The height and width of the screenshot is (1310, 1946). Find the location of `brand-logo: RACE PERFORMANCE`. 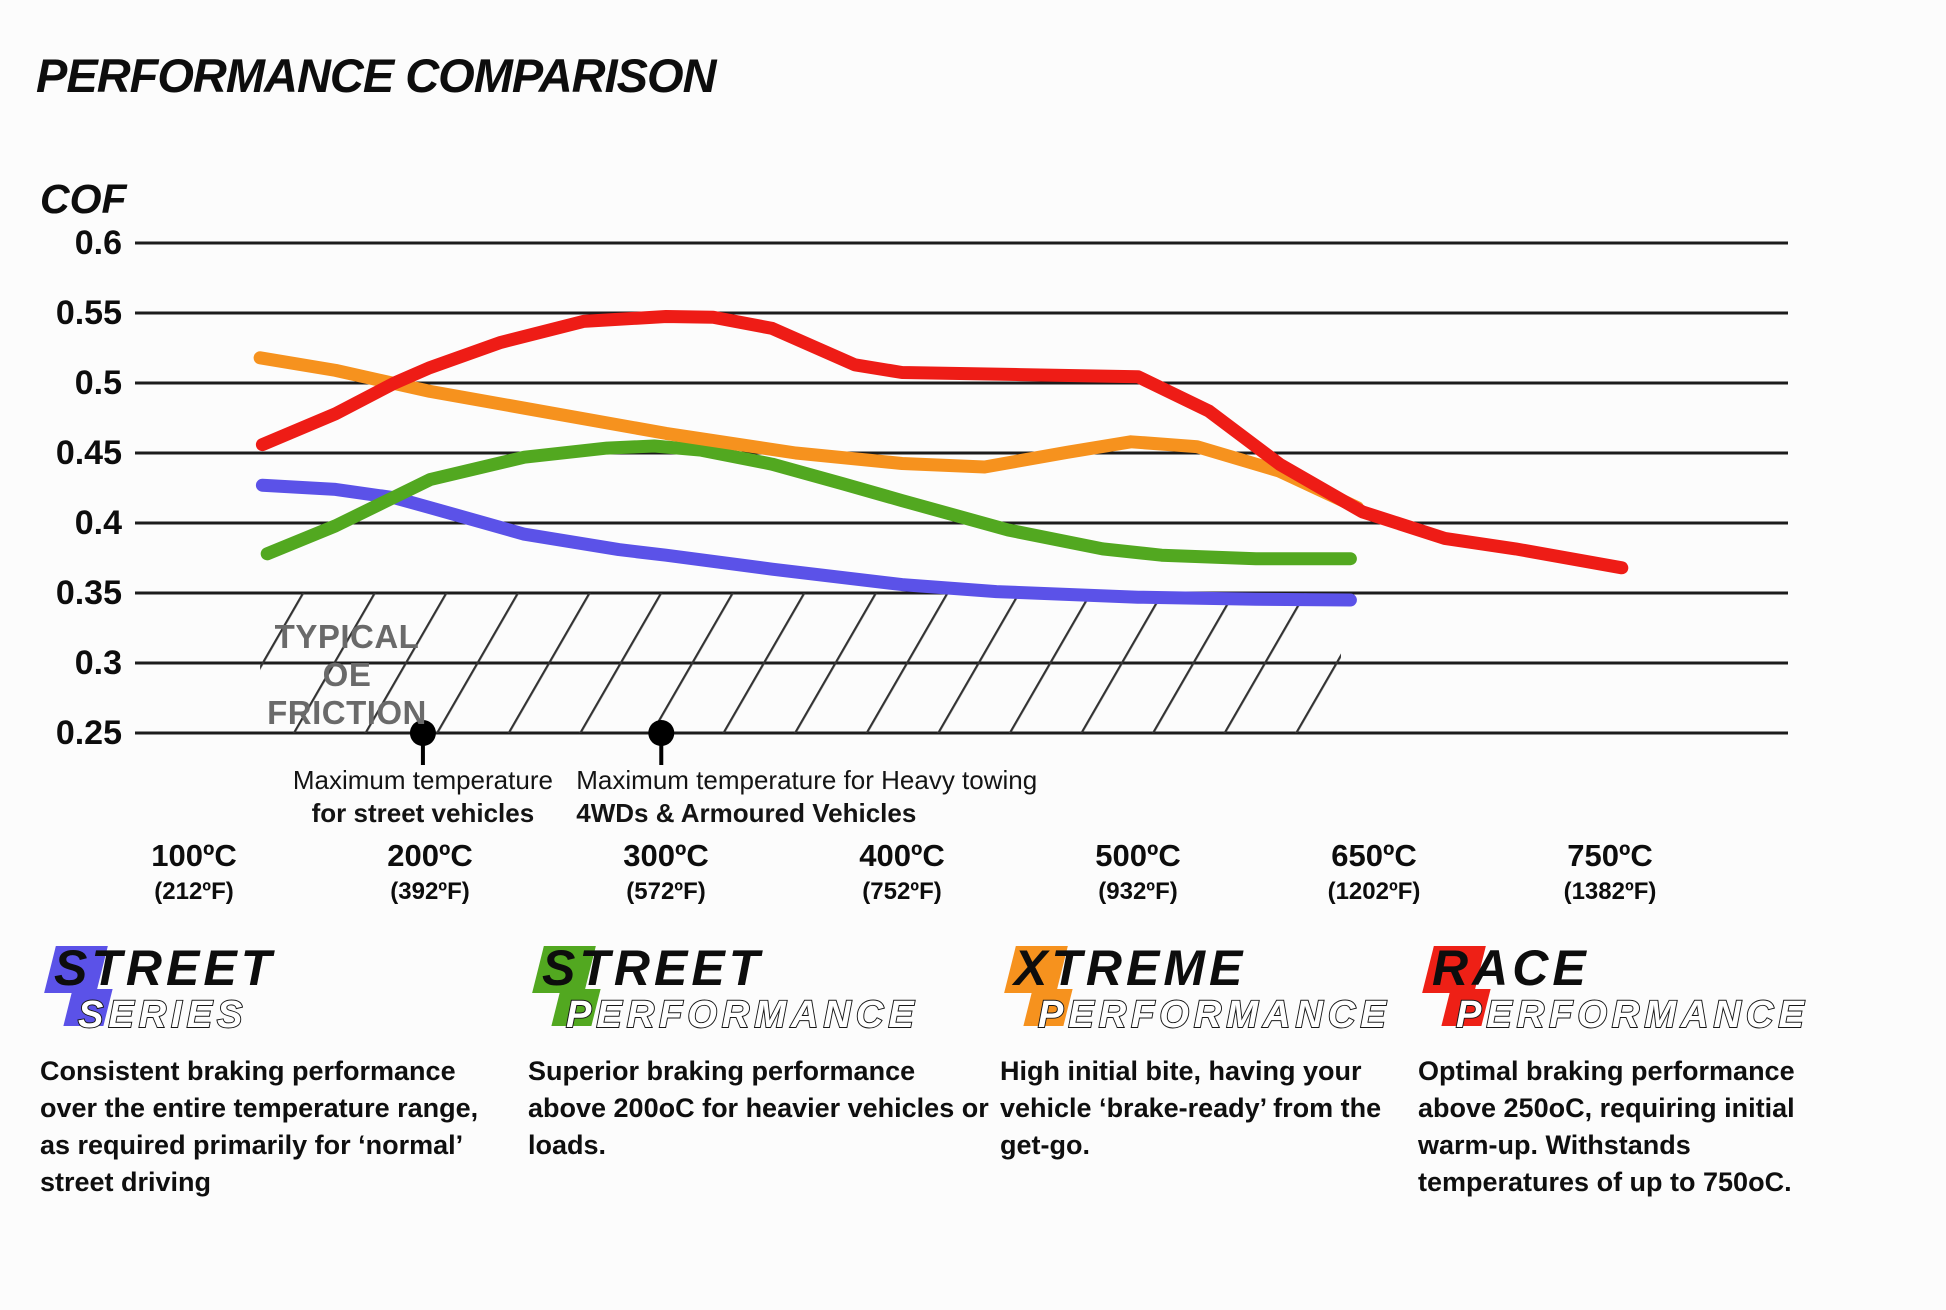

brand-logo: RACE PERFORMANCE is located at coordinates (1643, 994).